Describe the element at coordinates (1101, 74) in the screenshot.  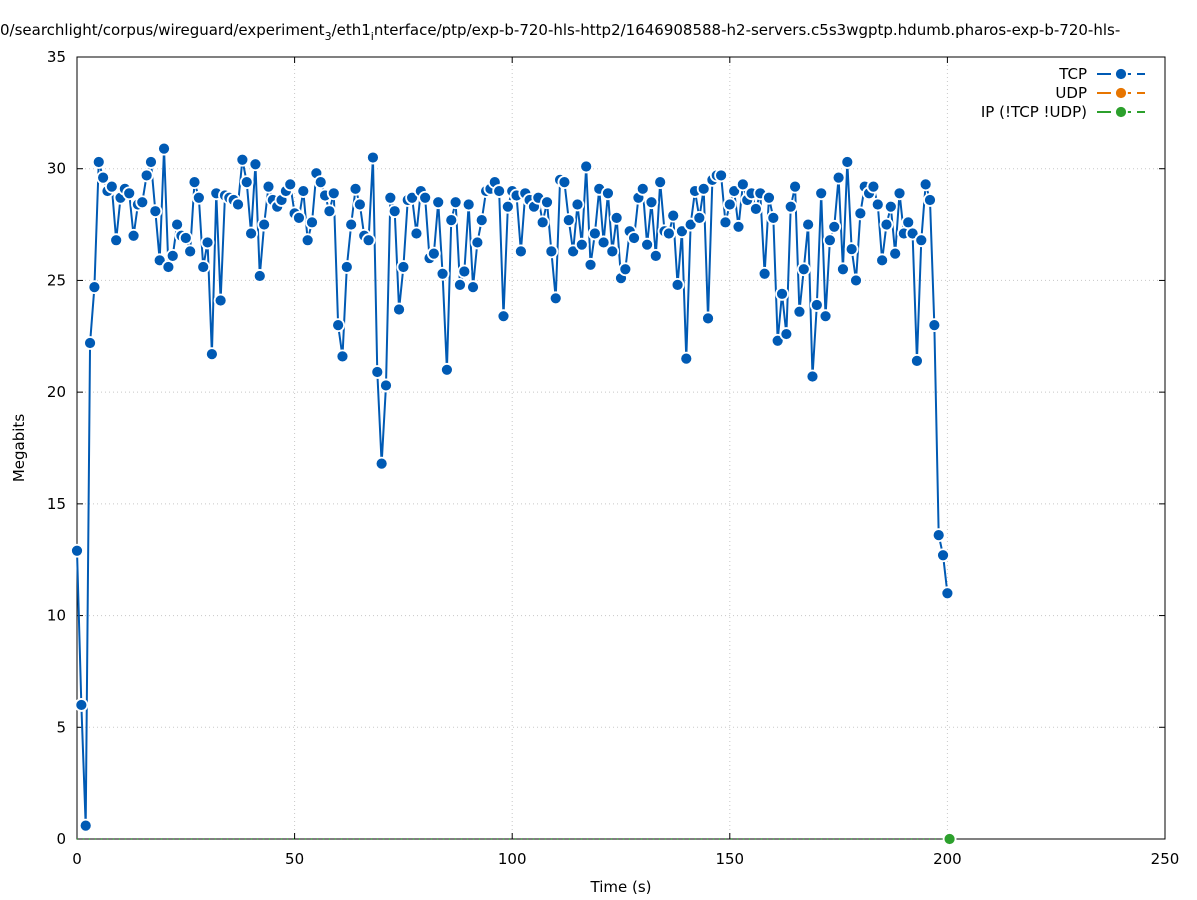
I see `legend-entry: TCP` at that location.